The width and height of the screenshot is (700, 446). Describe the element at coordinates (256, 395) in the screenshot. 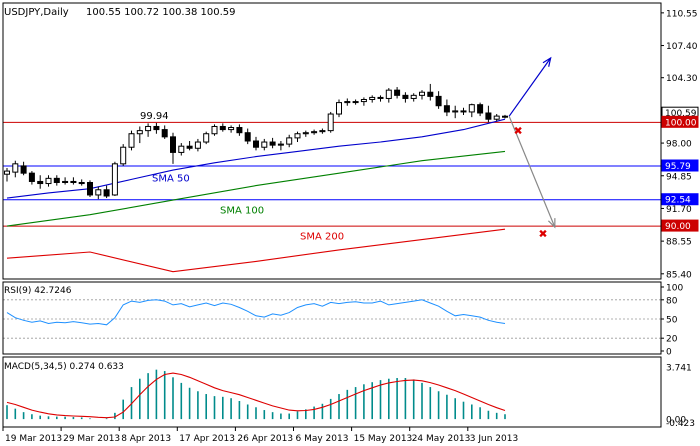

I see `macd-signal-line` at that location.